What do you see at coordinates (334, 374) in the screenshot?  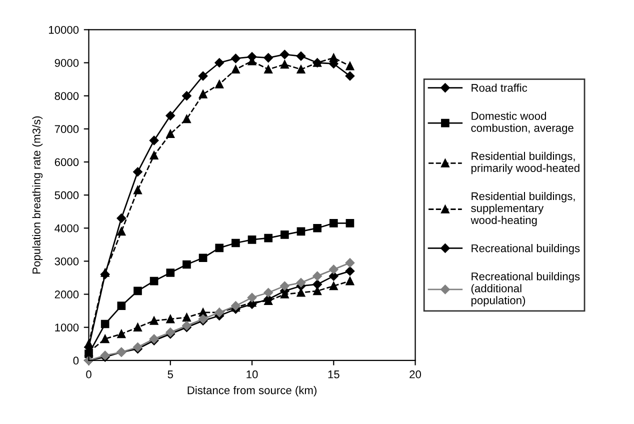 I see `x-tick-label: 15` at bounding box center [334, 374].